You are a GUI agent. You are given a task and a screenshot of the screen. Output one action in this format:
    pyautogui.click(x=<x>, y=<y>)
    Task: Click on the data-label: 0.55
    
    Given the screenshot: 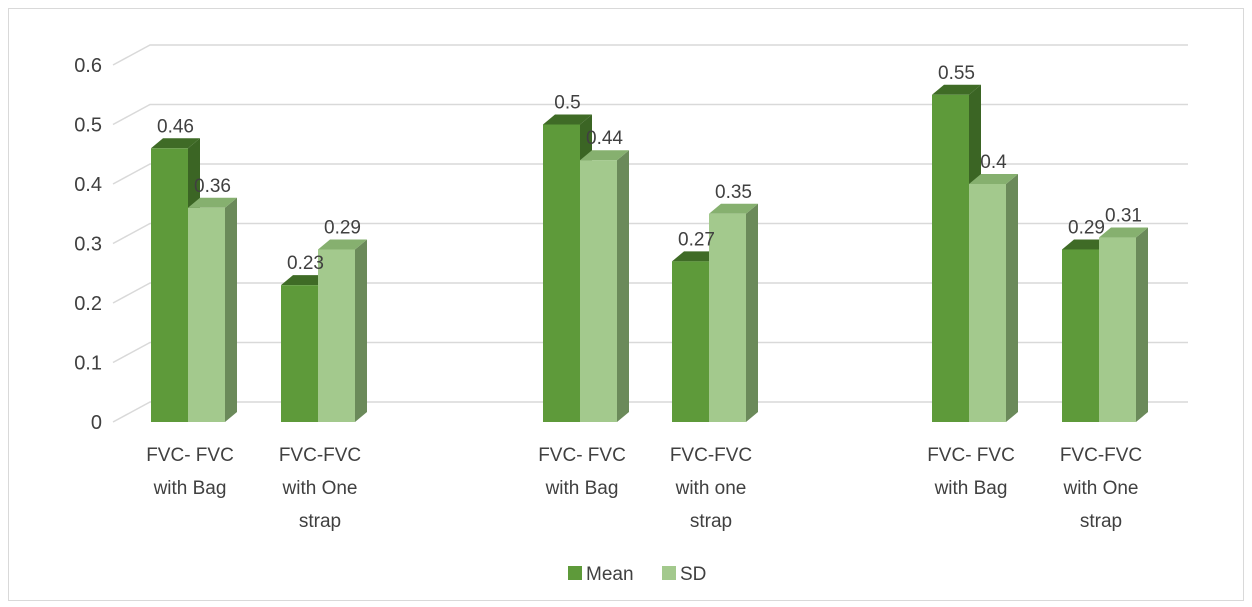 What is the action you would take?
    pyautogui.click(x=956, y=73)
    